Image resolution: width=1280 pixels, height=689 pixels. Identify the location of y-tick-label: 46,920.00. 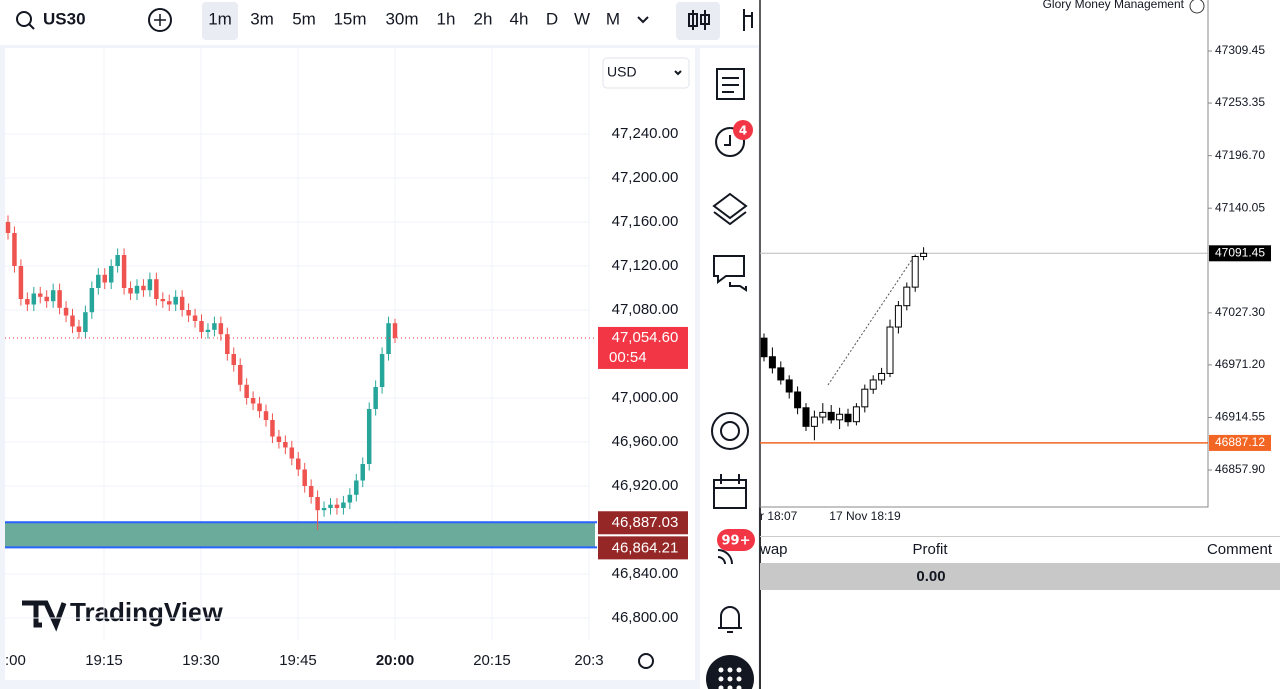
(645, 485).